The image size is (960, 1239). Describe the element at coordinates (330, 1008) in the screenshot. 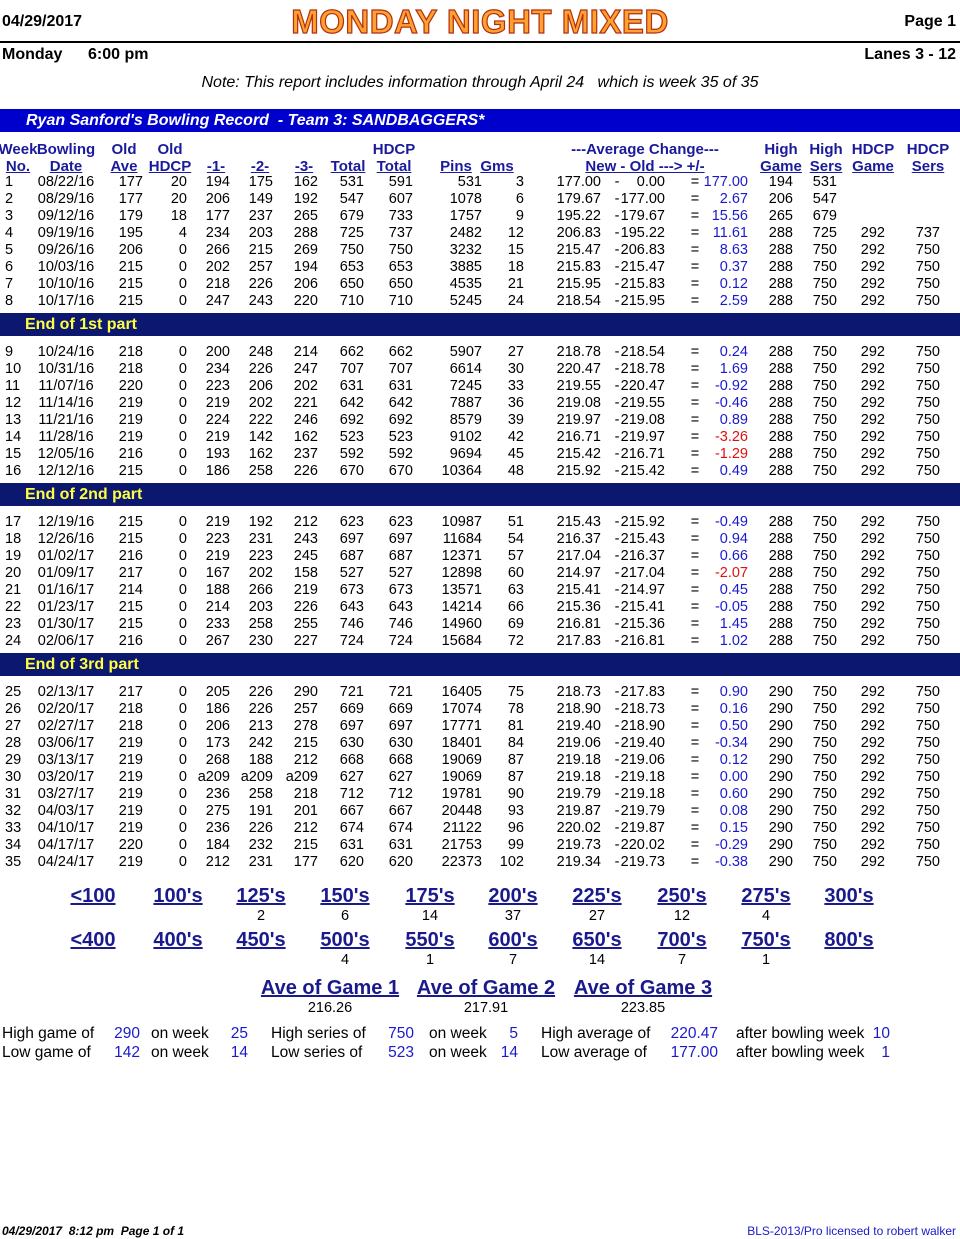

I see `game-average-value: 216.26` at that location.